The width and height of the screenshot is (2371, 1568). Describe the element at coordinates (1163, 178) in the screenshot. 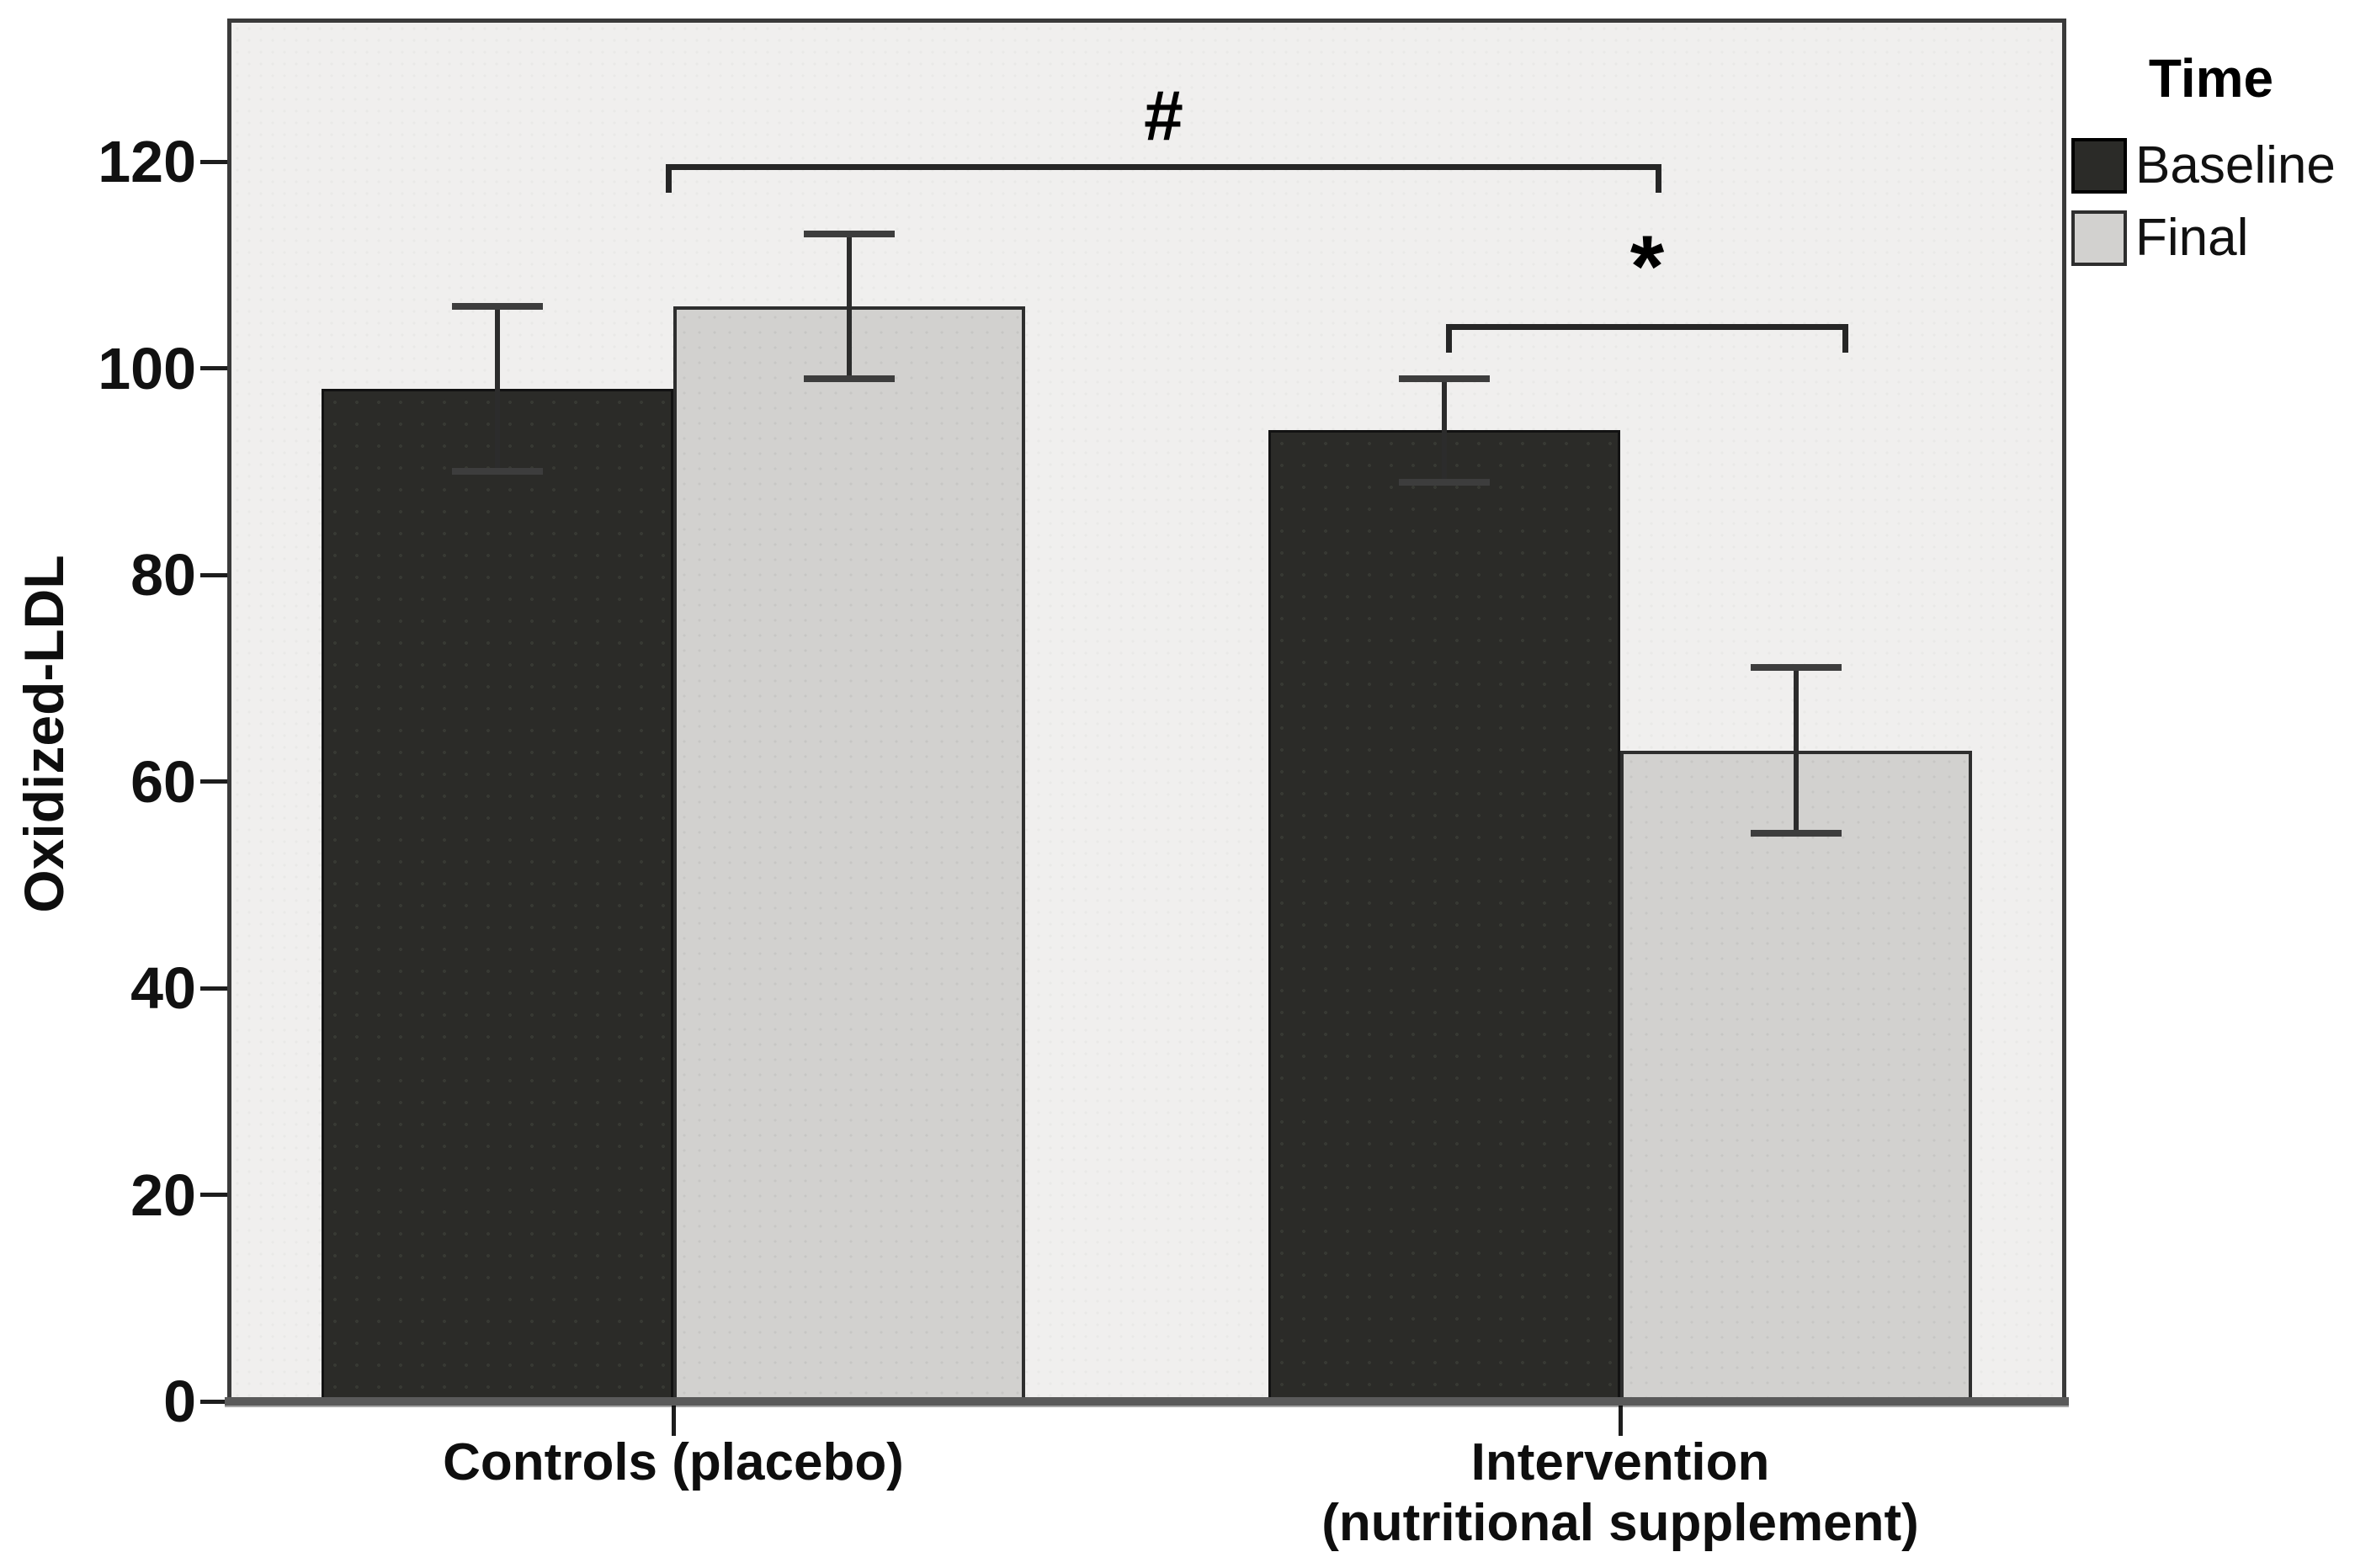

I see `significance-bracket-hash` at that location.